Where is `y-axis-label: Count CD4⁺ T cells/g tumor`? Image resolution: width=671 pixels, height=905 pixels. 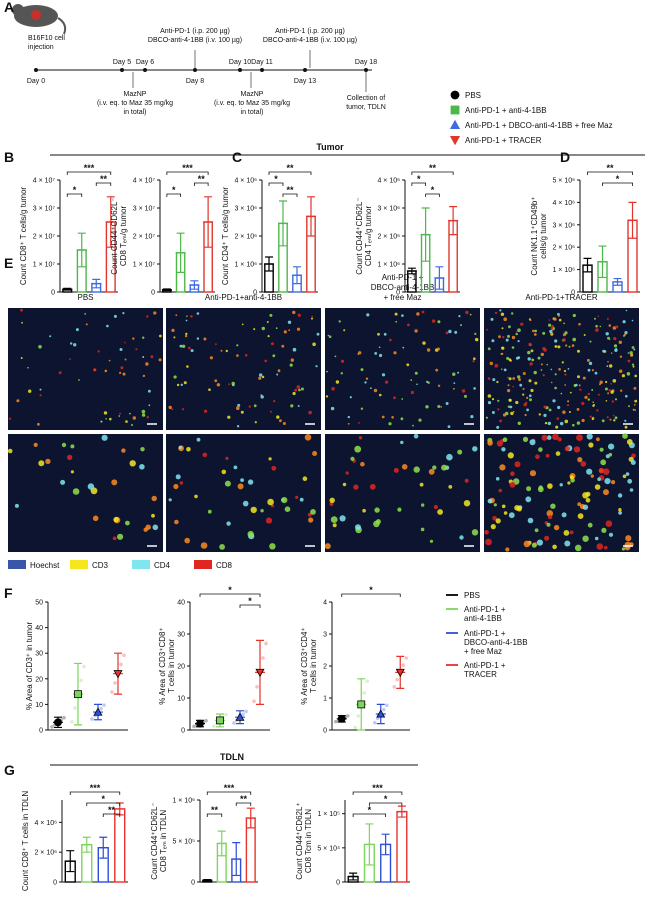
y-axis-label: Count CD4⁺ T cells/g tumor is located at coordinates (225, 236).